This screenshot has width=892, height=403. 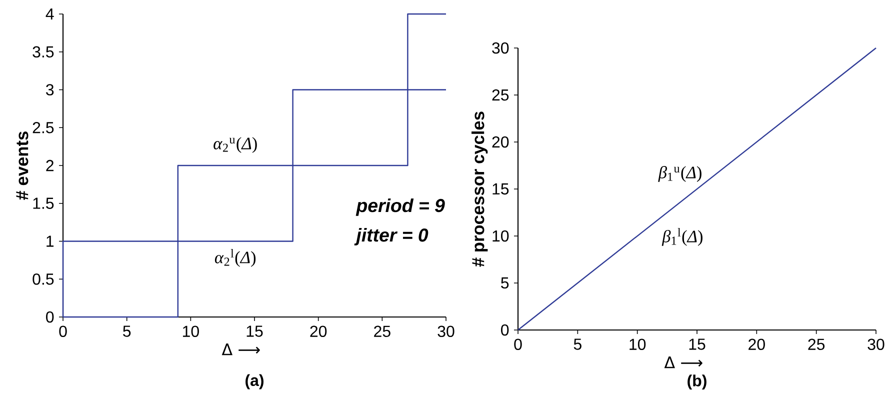 What do you see at coordinates (697, 382) in the screenshot?
I see `text: (b)` at bounding box center [697, 382].